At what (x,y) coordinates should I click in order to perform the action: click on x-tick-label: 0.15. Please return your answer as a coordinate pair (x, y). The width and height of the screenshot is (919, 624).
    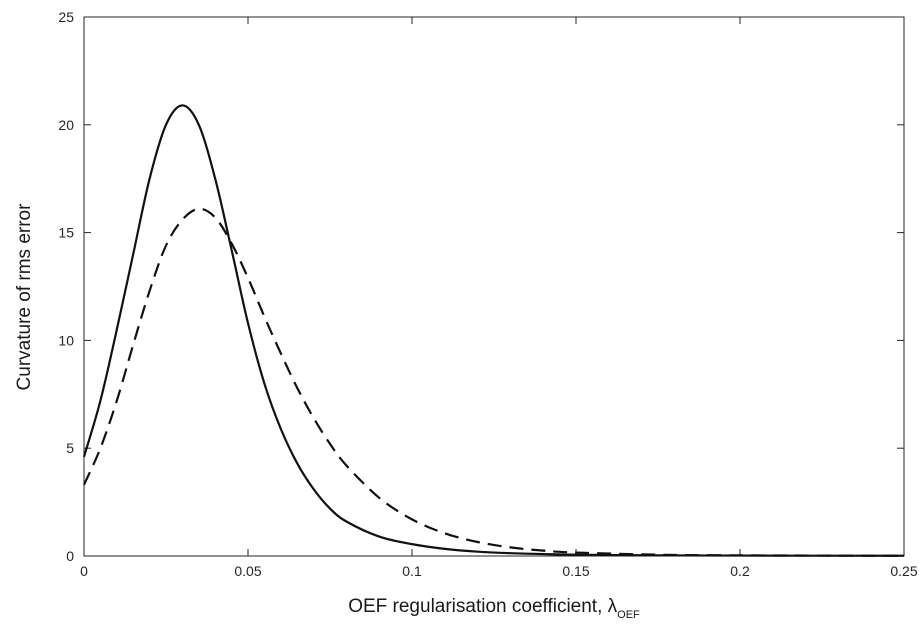
    Looking at the image, I should click on (575, 571).